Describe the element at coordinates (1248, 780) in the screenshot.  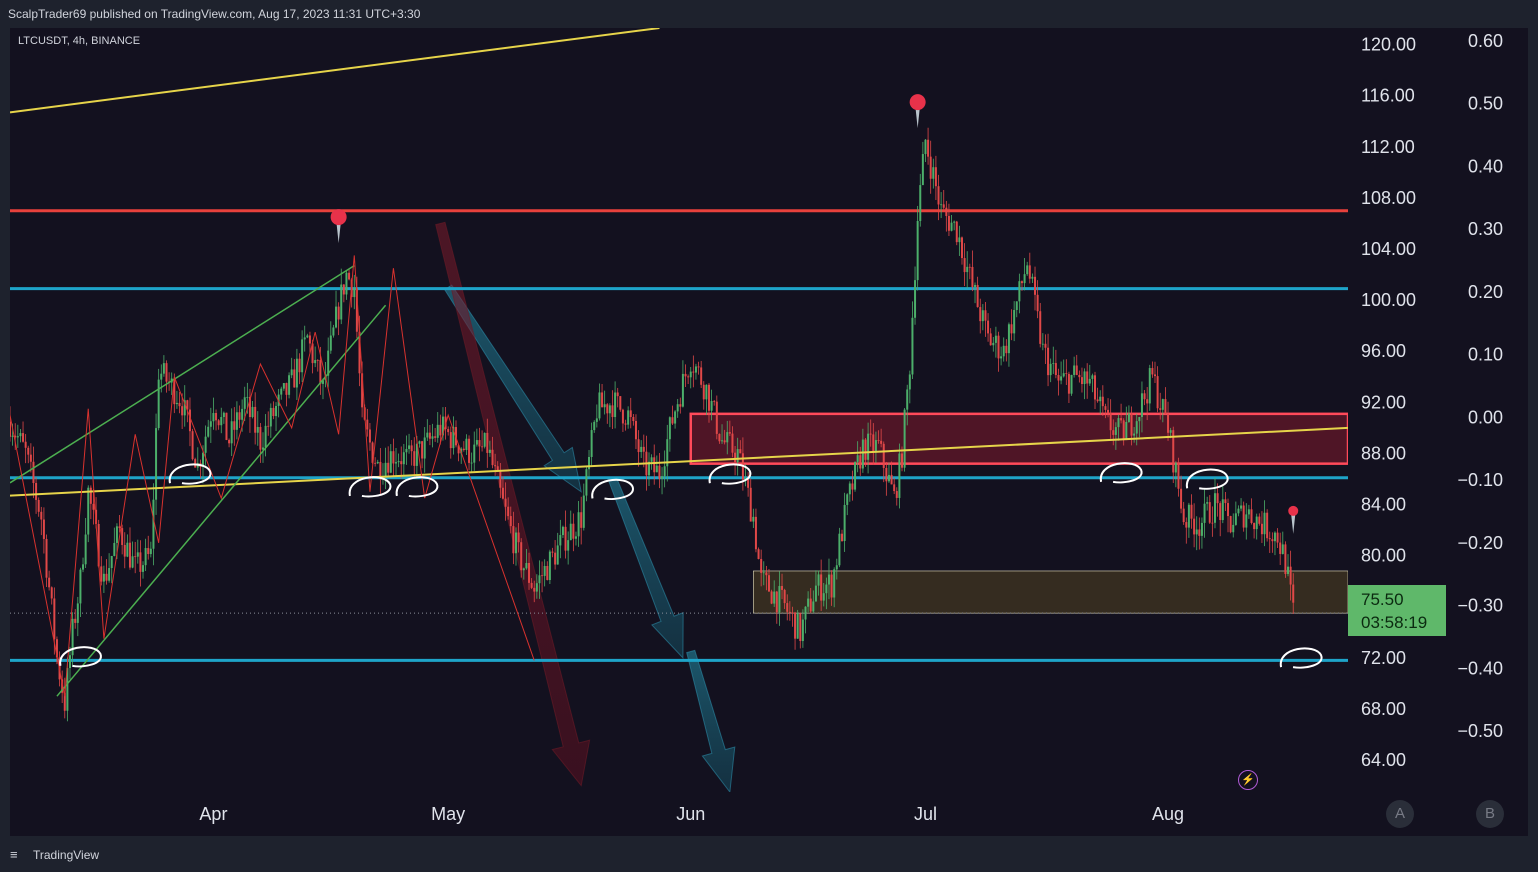
I see `lightning-icon: ⚡` at that location.